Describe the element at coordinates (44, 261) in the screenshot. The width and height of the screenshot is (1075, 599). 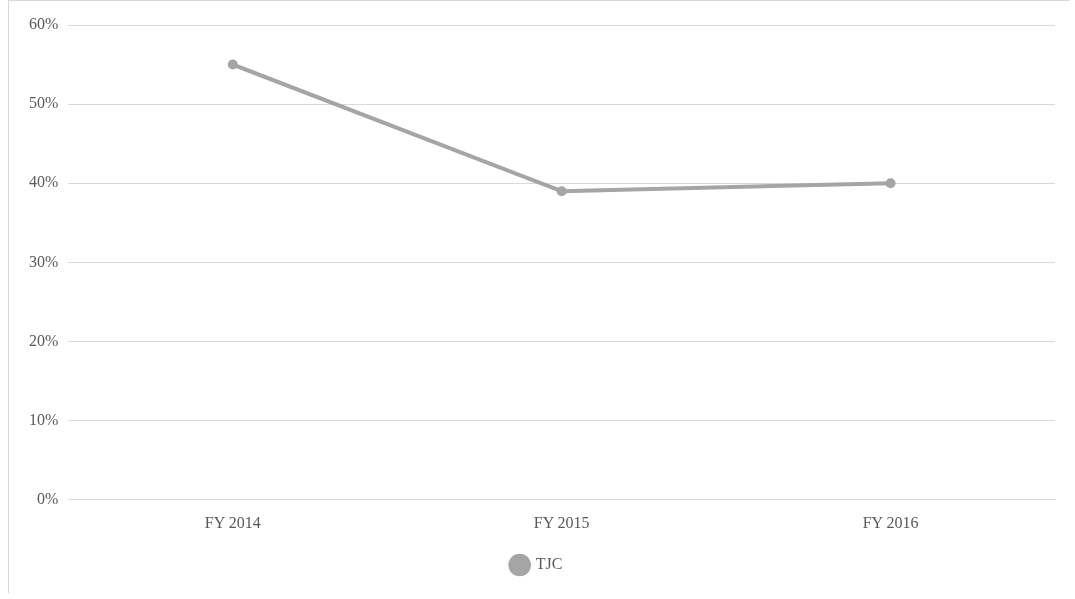
I see `y-tick-label: 30%` at that location.